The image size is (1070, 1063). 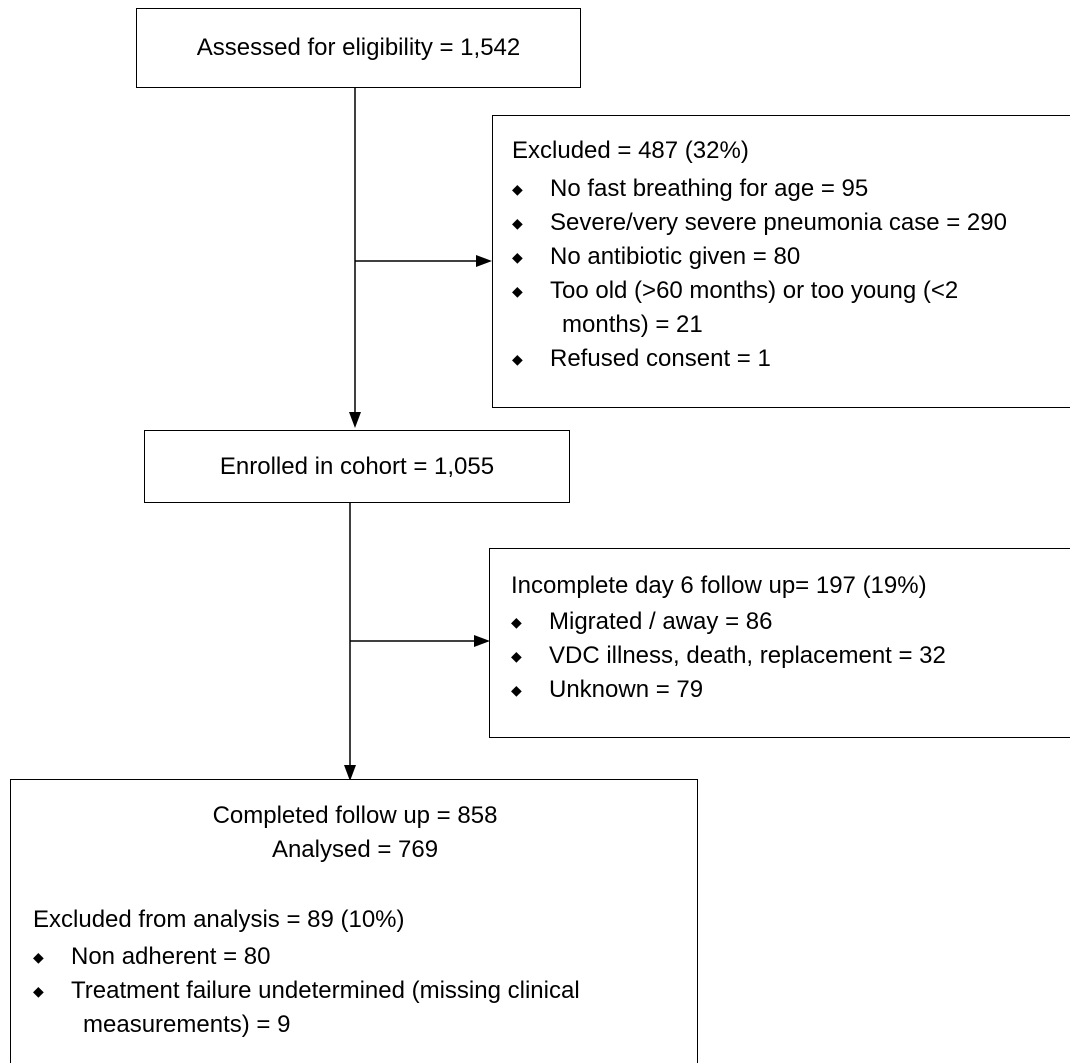 I want to click on list-item: ◆ Severe/very severe pneumonia case = 290, so click(x=759, y=223).